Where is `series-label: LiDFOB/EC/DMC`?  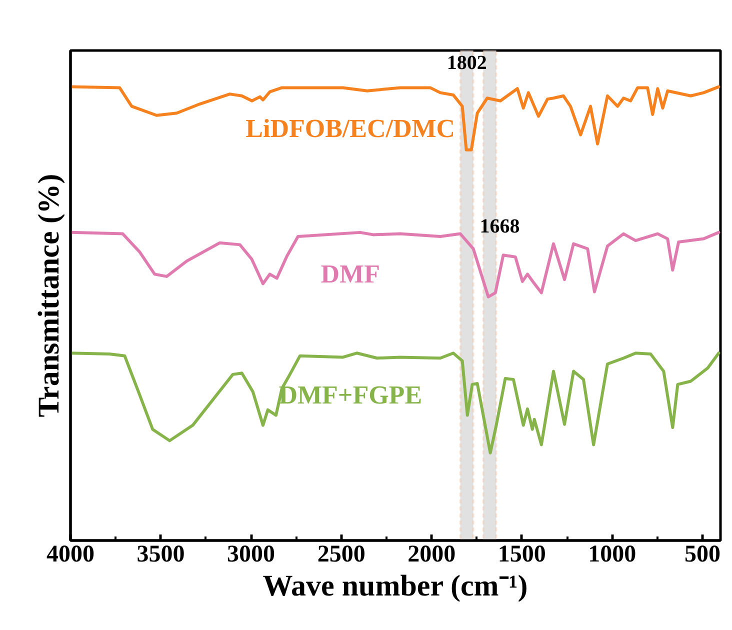
series-label: LiDFOB/EC/DMC is located at coordinates (351, 129).